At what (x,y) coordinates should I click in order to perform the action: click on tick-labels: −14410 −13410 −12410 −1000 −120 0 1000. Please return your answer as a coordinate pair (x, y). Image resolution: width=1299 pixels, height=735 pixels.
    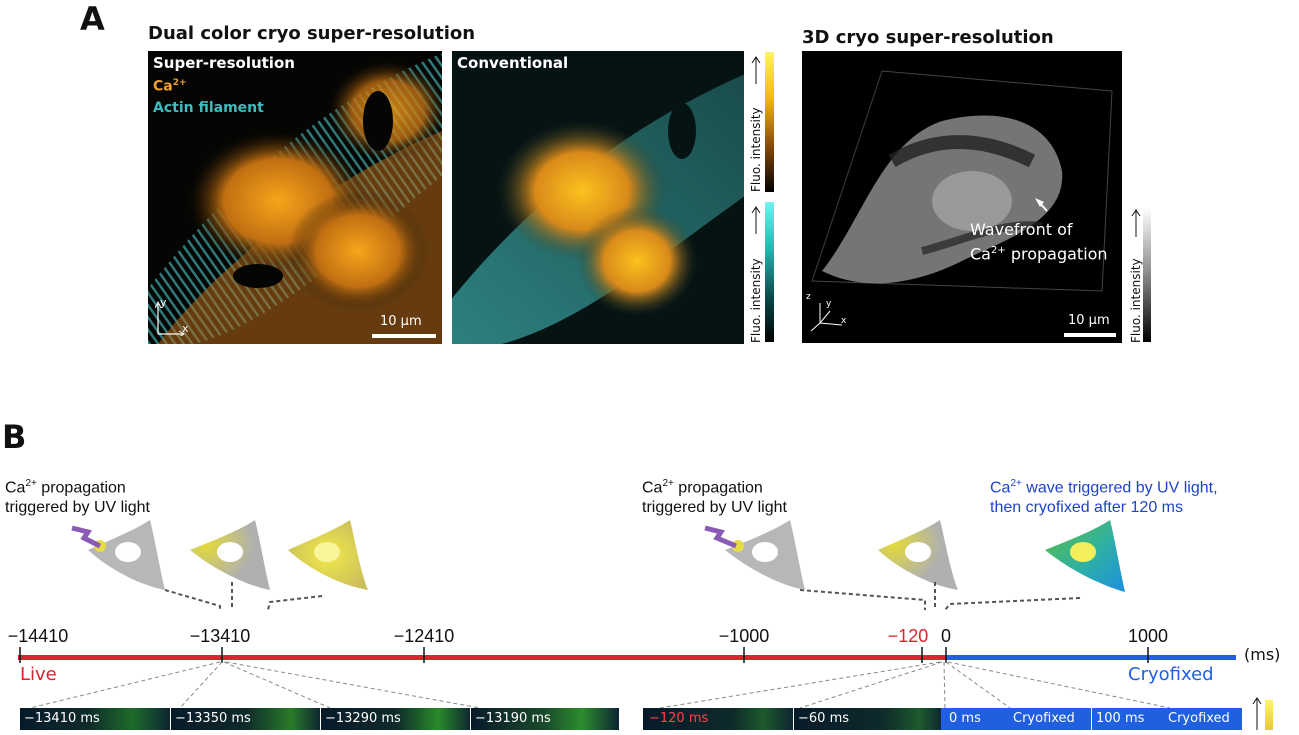
    Looking at the image, I should click on (649, 638).